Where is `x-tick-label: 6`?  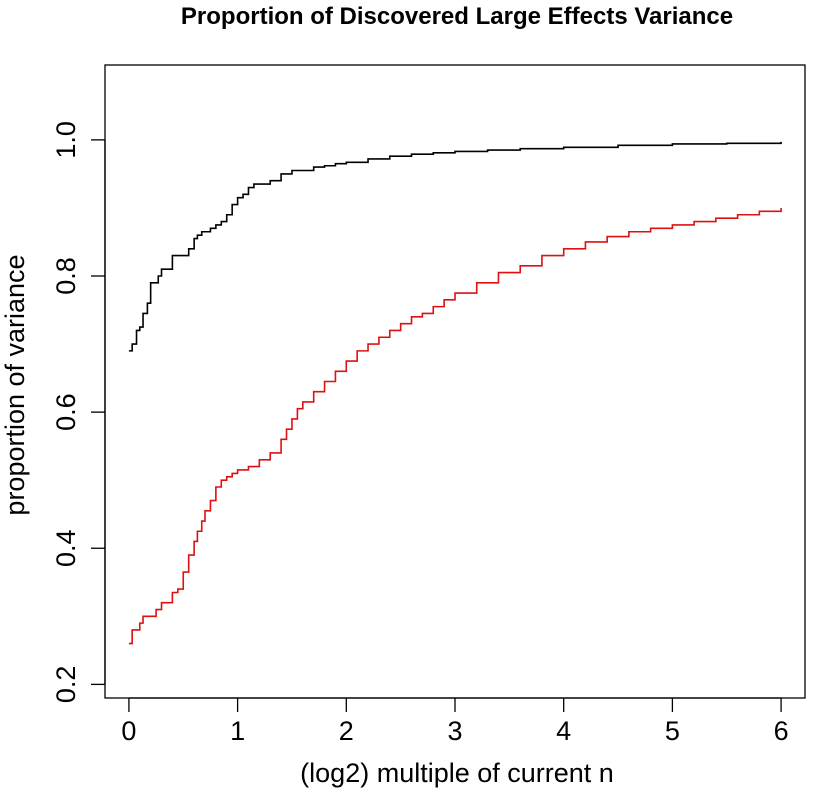 x-tick-label: 6 is located at coordinates (781, 731).